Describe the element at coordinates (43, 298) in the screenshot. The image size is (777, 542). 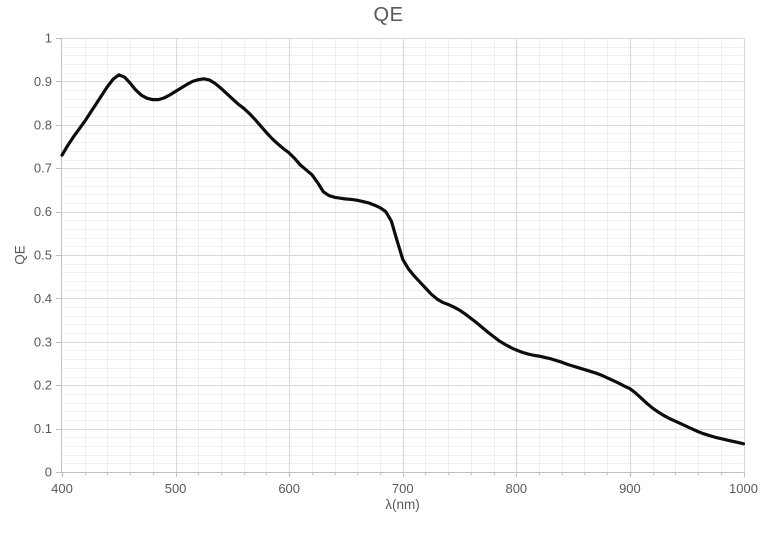
I see `y-tick-label: 0.4` at that location.